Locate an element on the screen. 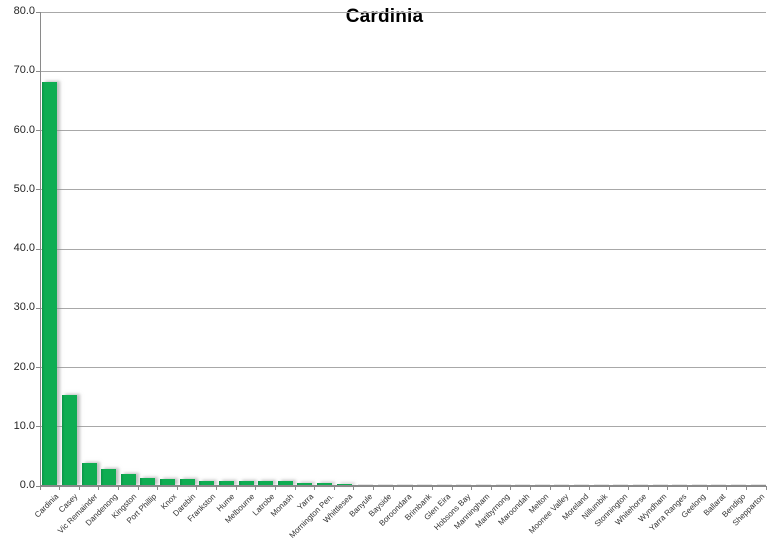  y-axis-tick-label: 70.0 is located at coordinates (24, 70).